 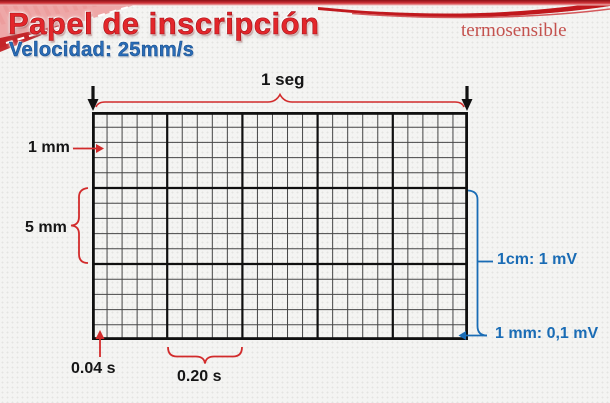 I want to click on label-004-s: 0.04 s, so click(x=93, y=368).